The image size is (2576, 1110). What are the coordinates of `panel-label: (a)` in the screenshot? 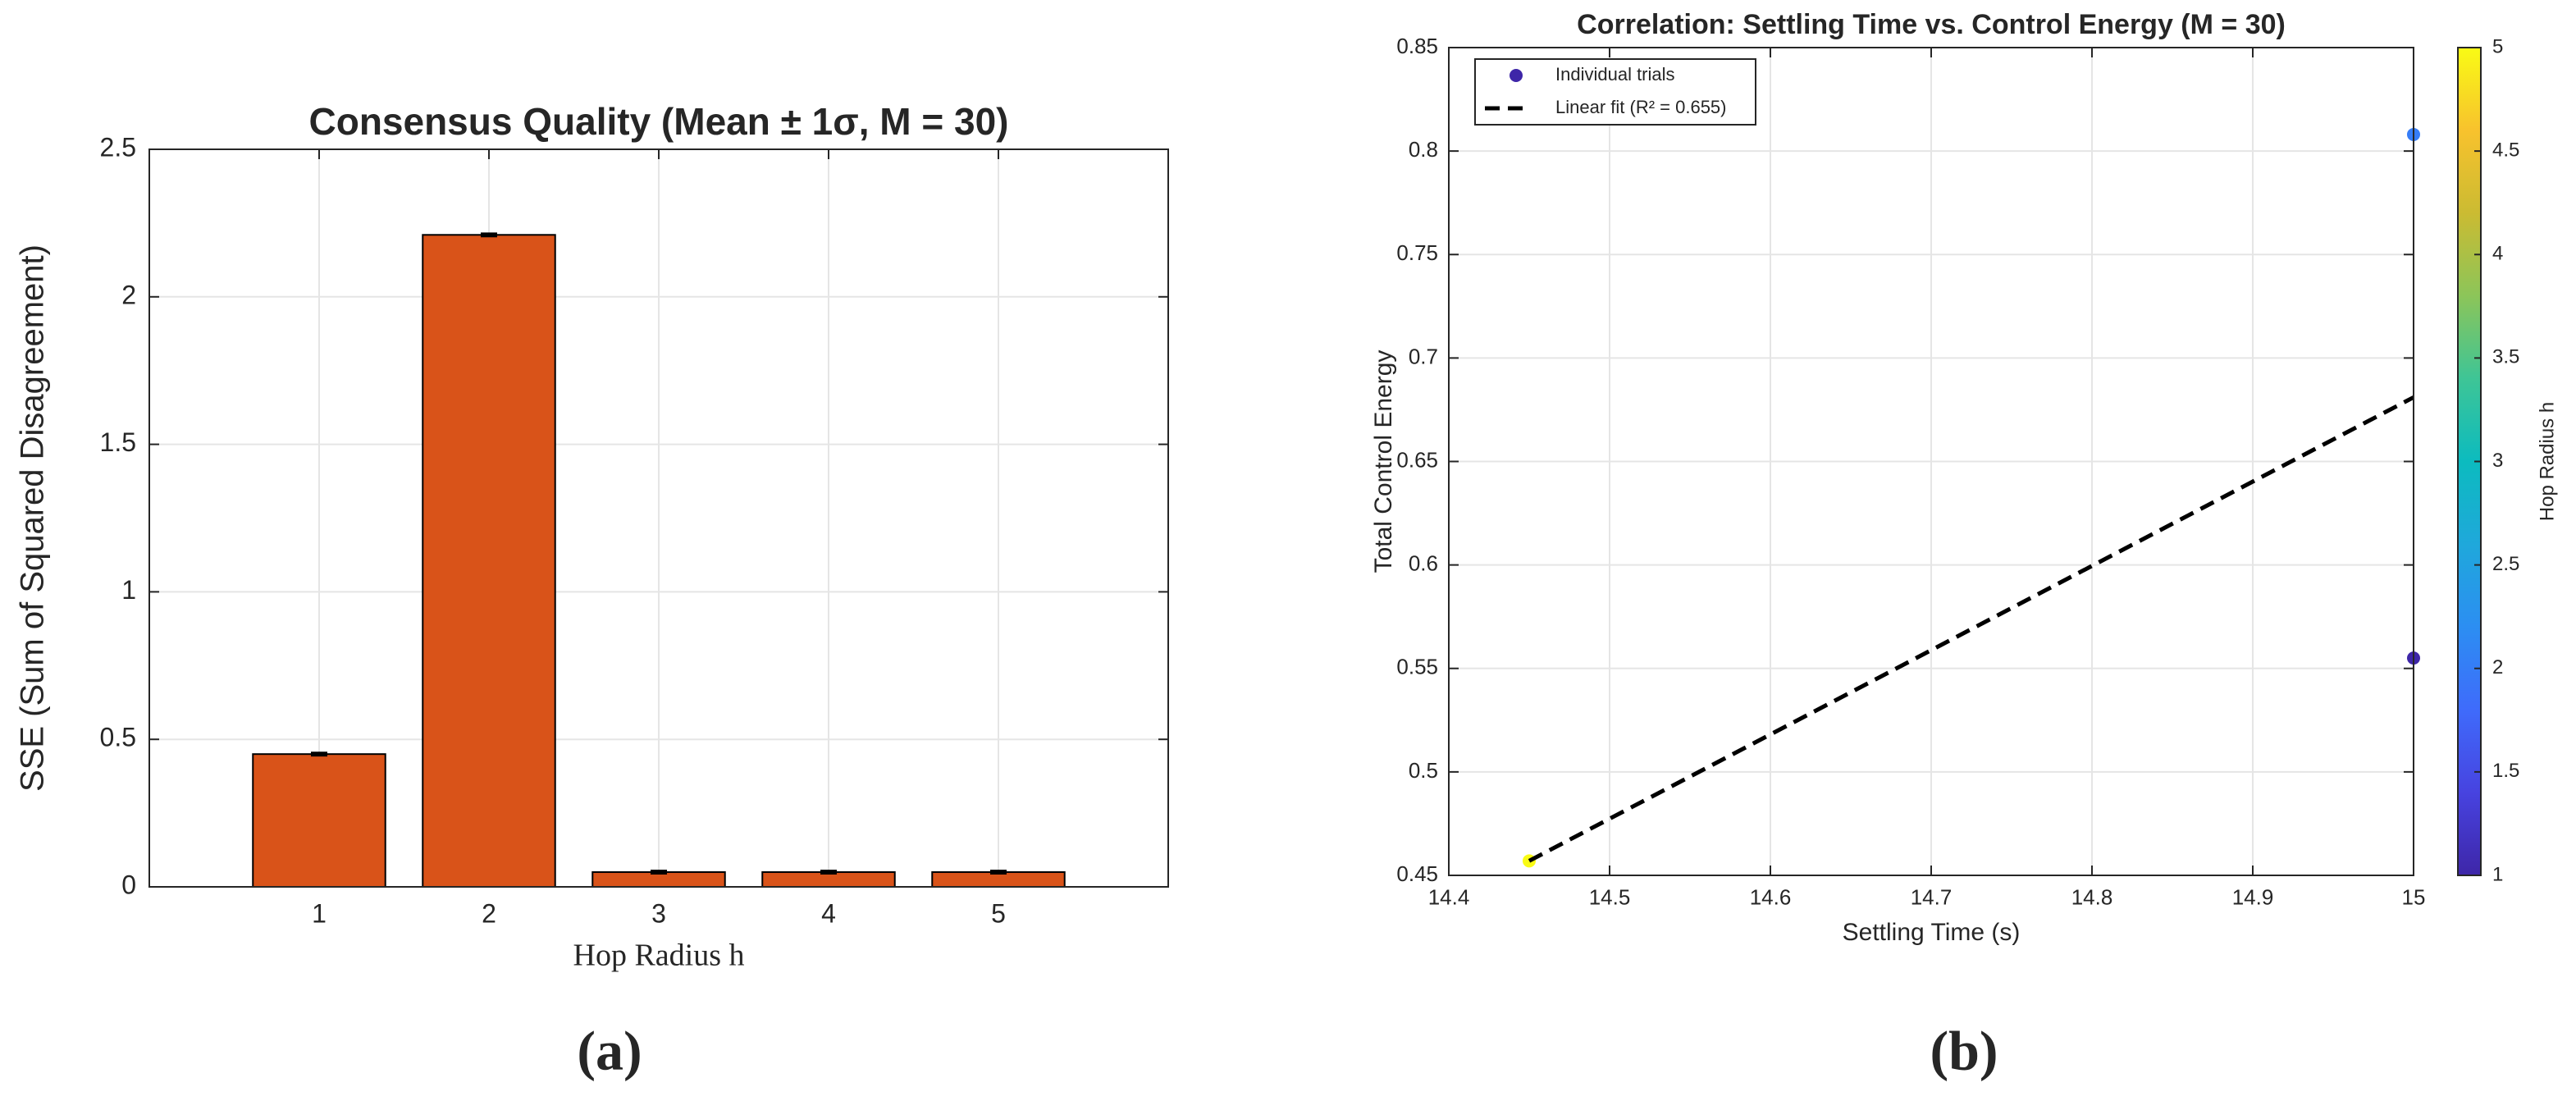 It's located at (609, 1051).